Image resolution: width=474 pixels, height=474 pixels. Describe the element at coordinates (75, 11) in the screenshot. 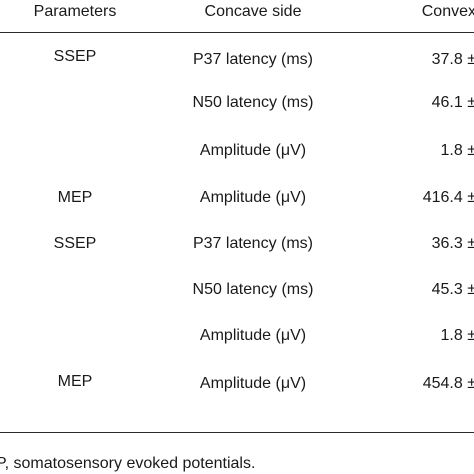

I see `header-parameters: Parameters` at that location.